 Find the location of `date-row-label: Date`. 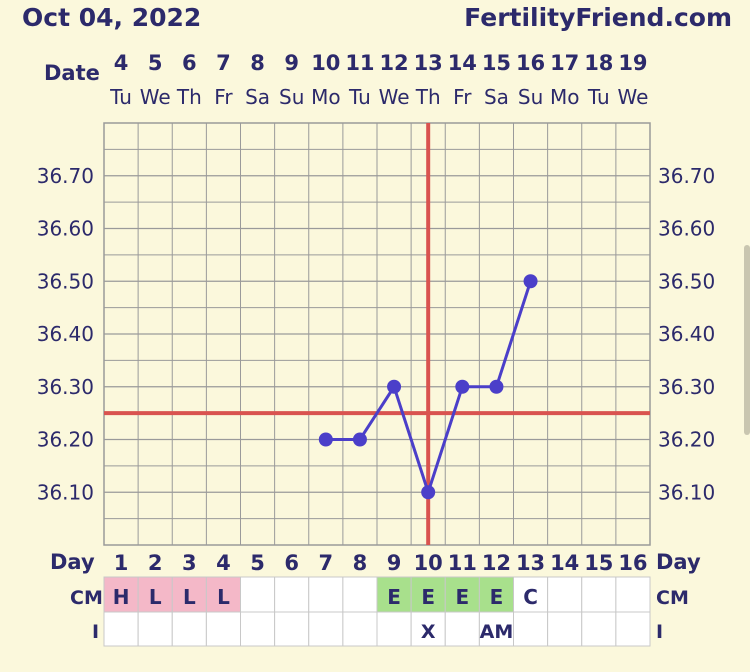

date-row-label: Date is located at coordinates (72, 73).